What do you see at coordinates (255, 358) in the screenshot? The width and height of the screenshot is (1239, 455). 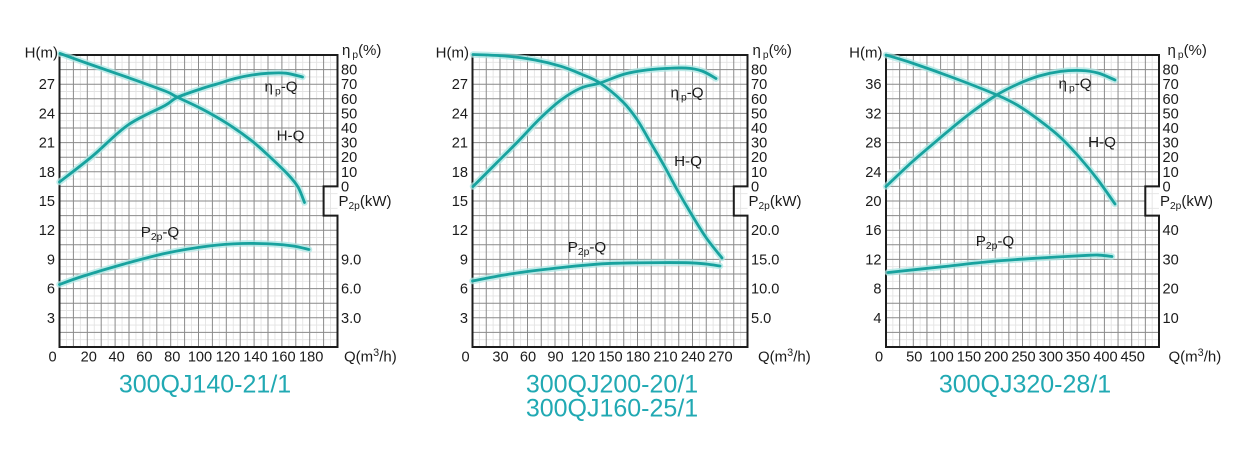 I see `svg-text: 140` at bounding box center [255, 358].